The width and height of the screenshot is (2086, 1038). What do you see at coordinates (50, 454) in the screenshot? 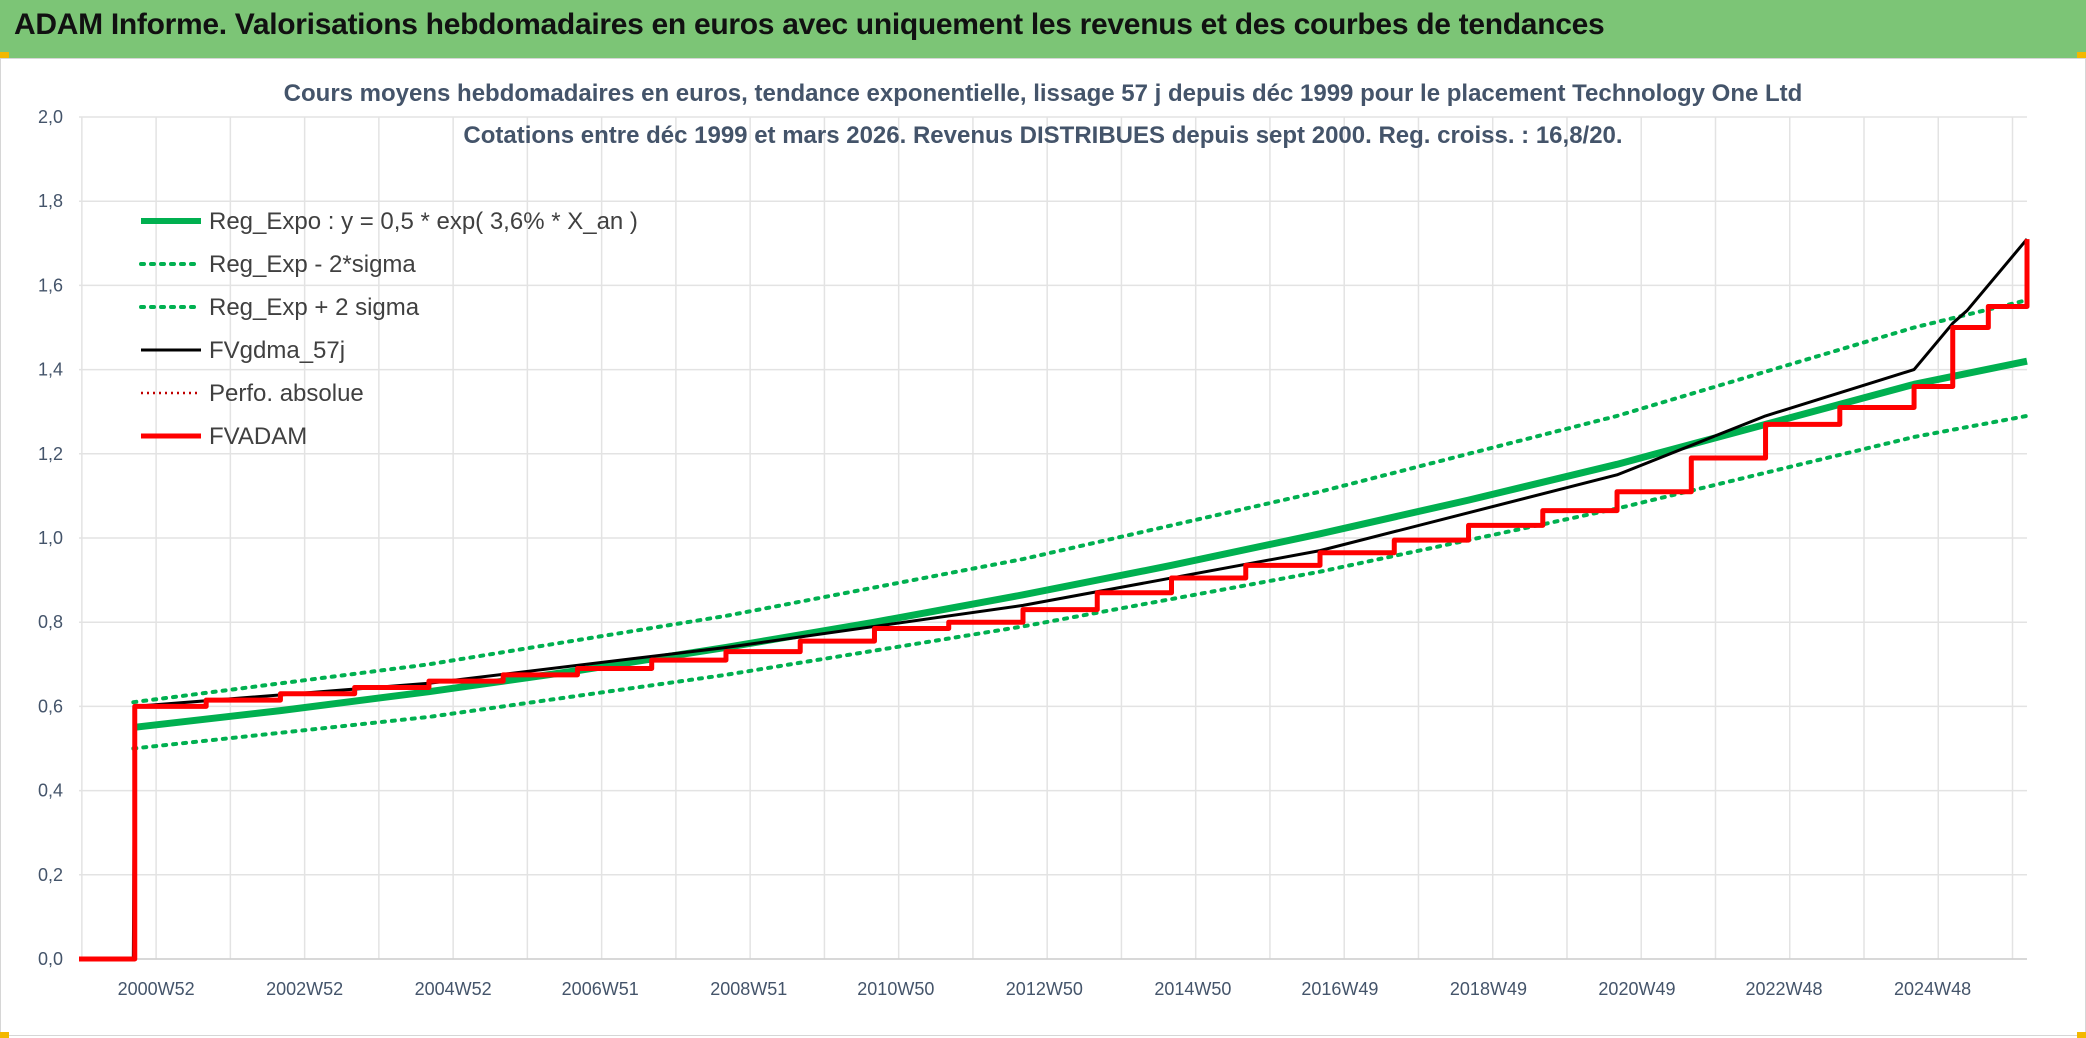
I see `y-tick-label: 1,2` at bounding box center [50, 454].